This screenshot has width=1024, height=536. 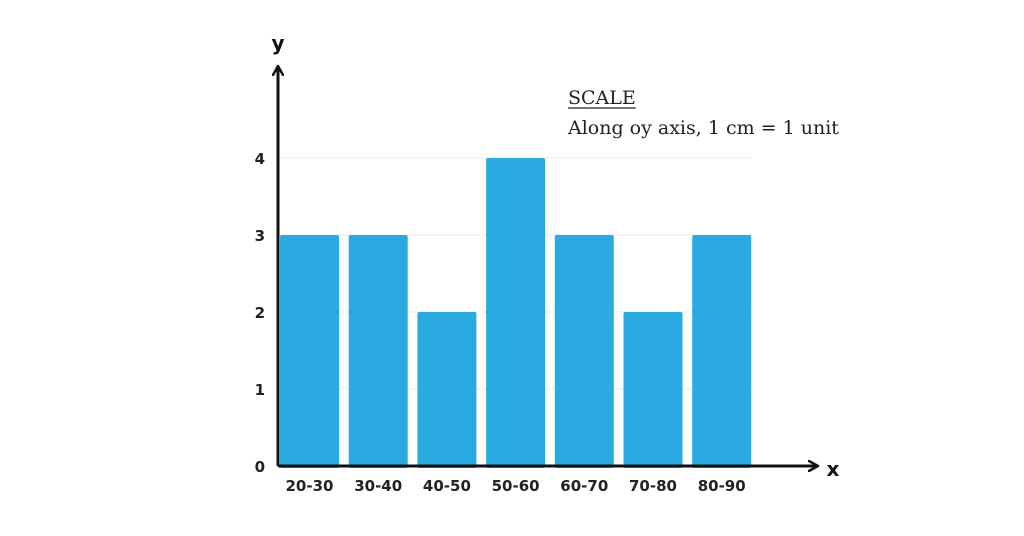 I want to click on x-tick-label: 60-70, so click(x=584, y=486).